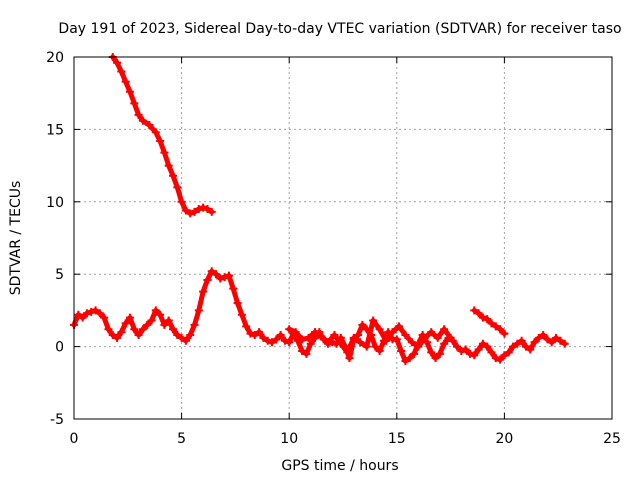  I want to click on x-tick-label: 25, so click(612, 439).